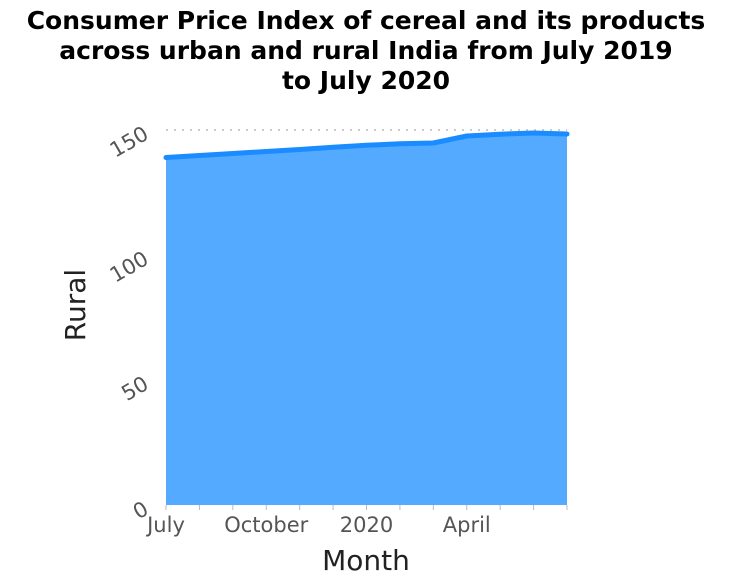 The height and width of the screenshot is (586, 732). Describe the element at coordinates (266, 525) in the screenshot. I see `x-tick-label: October` at that location.